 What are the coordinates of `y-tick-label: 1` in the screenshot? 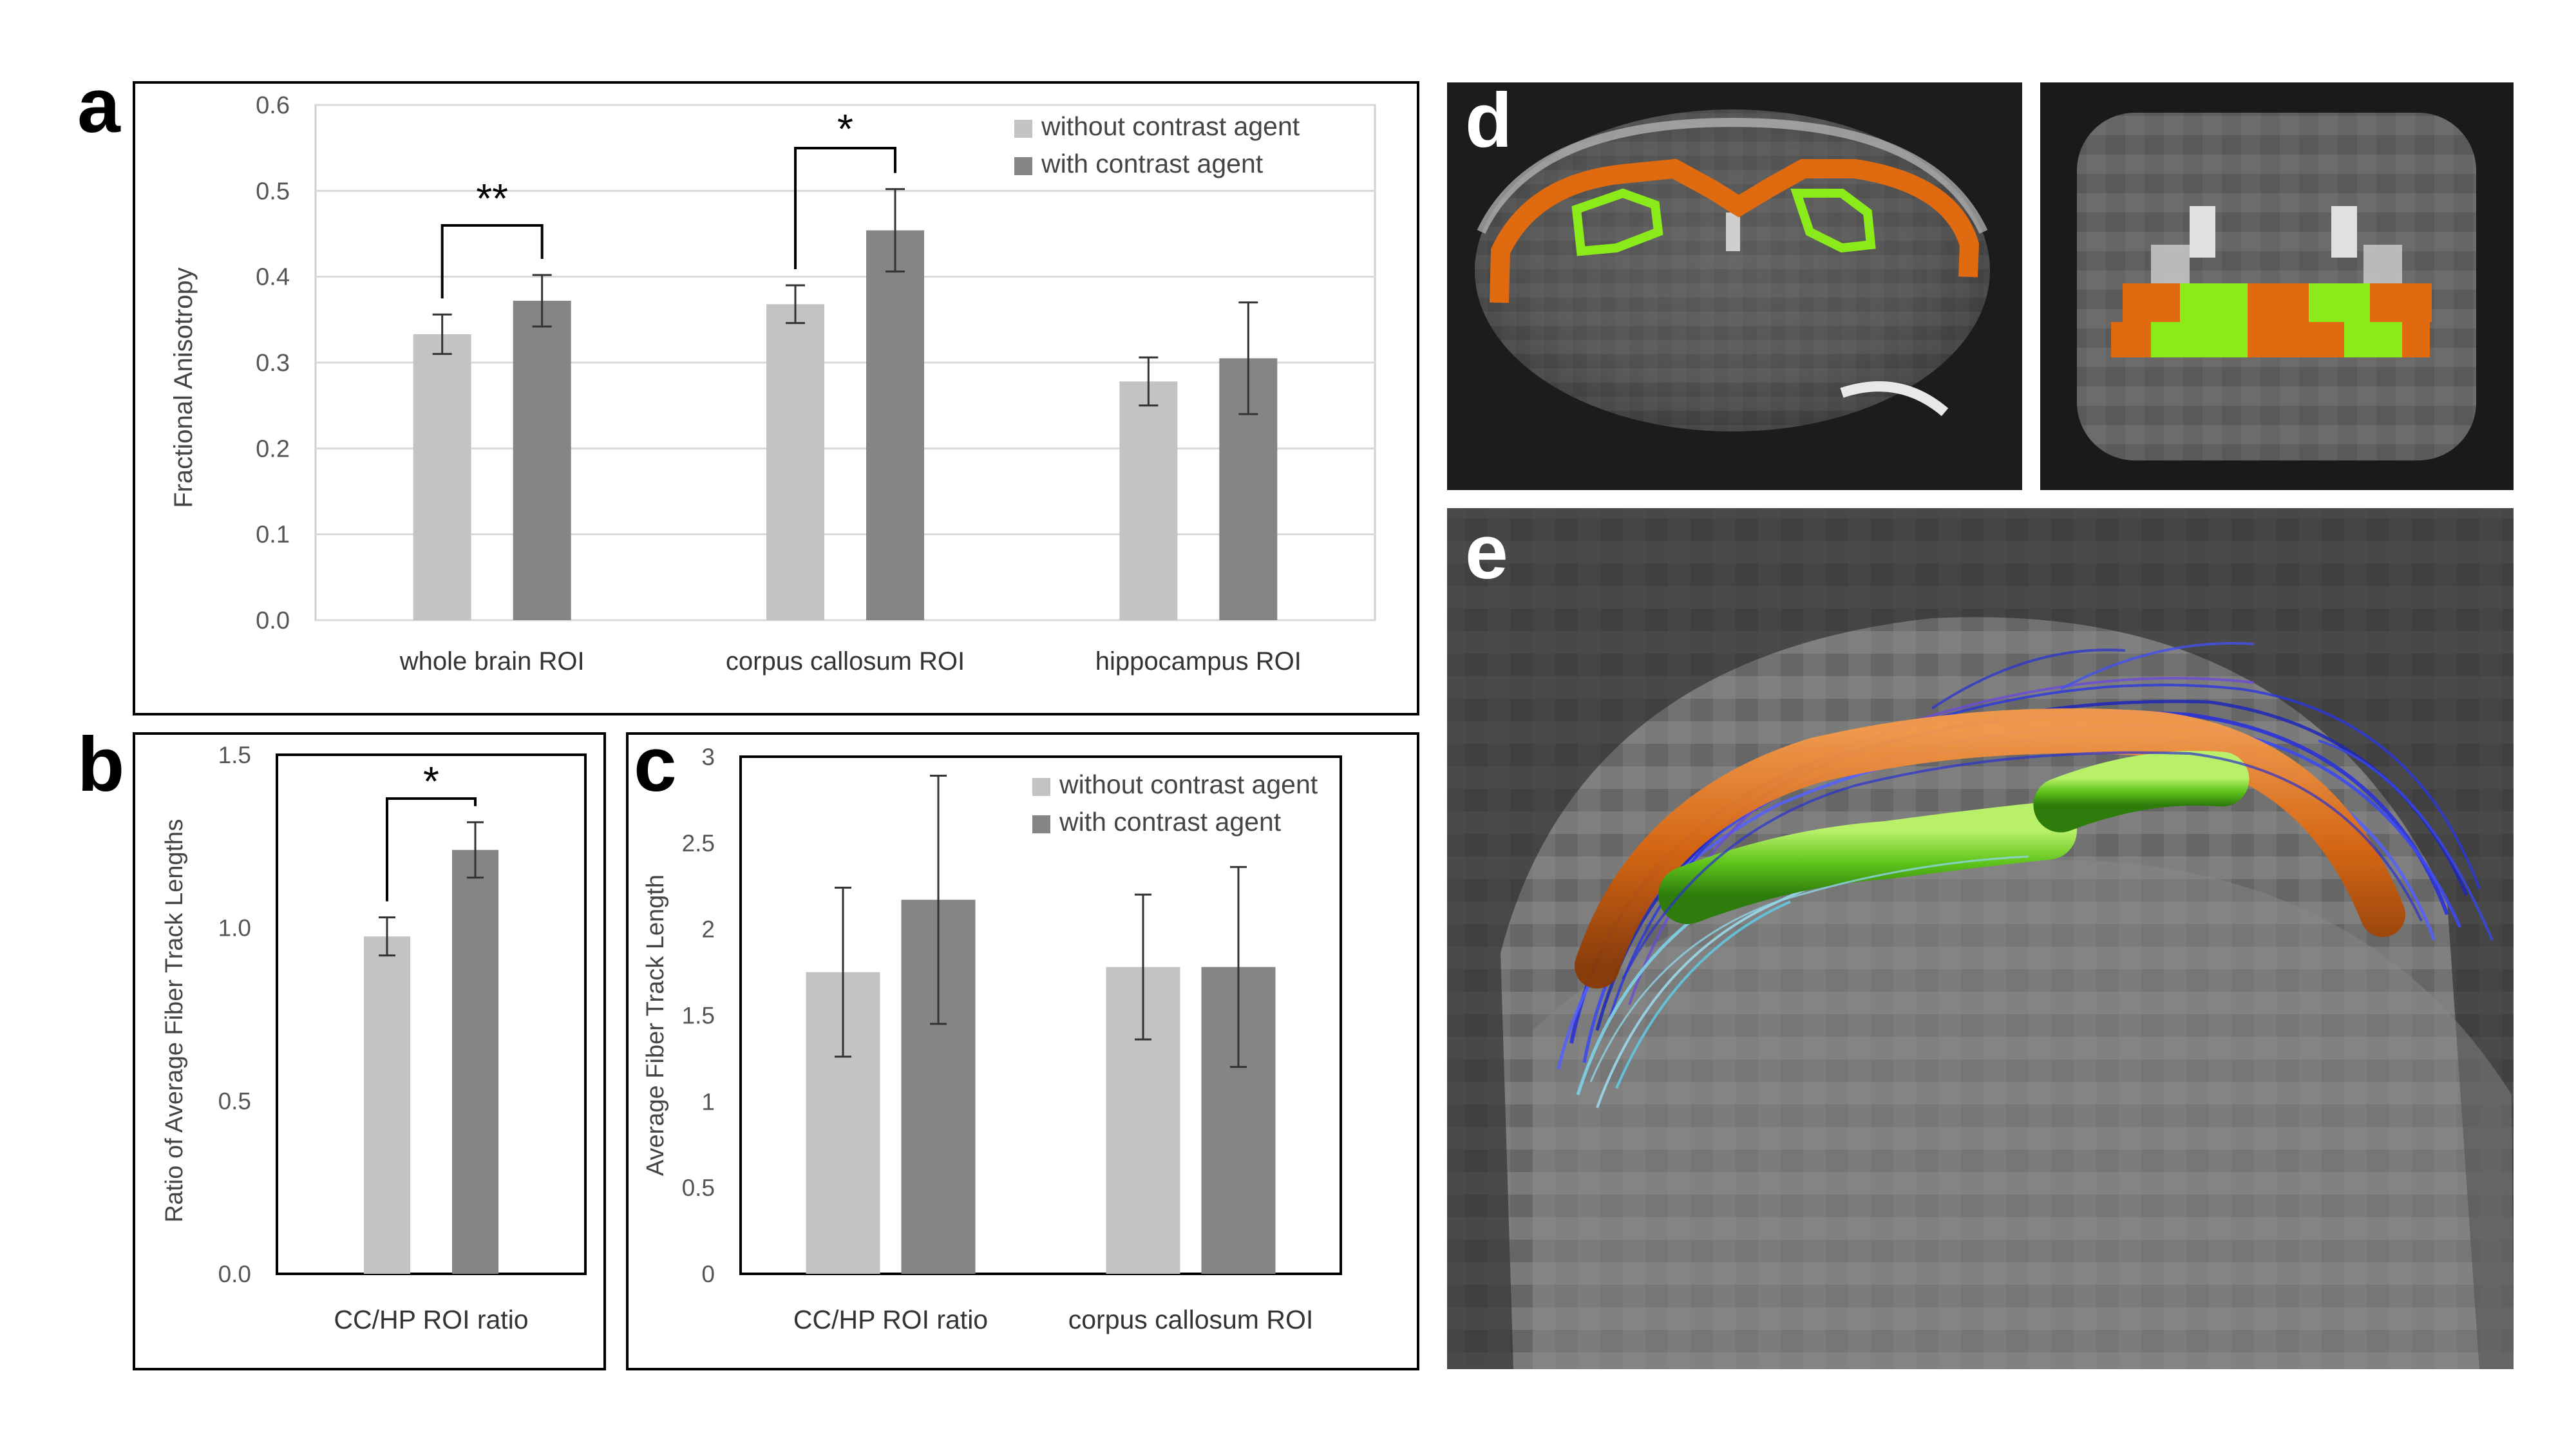 It's located at (708, 1101).